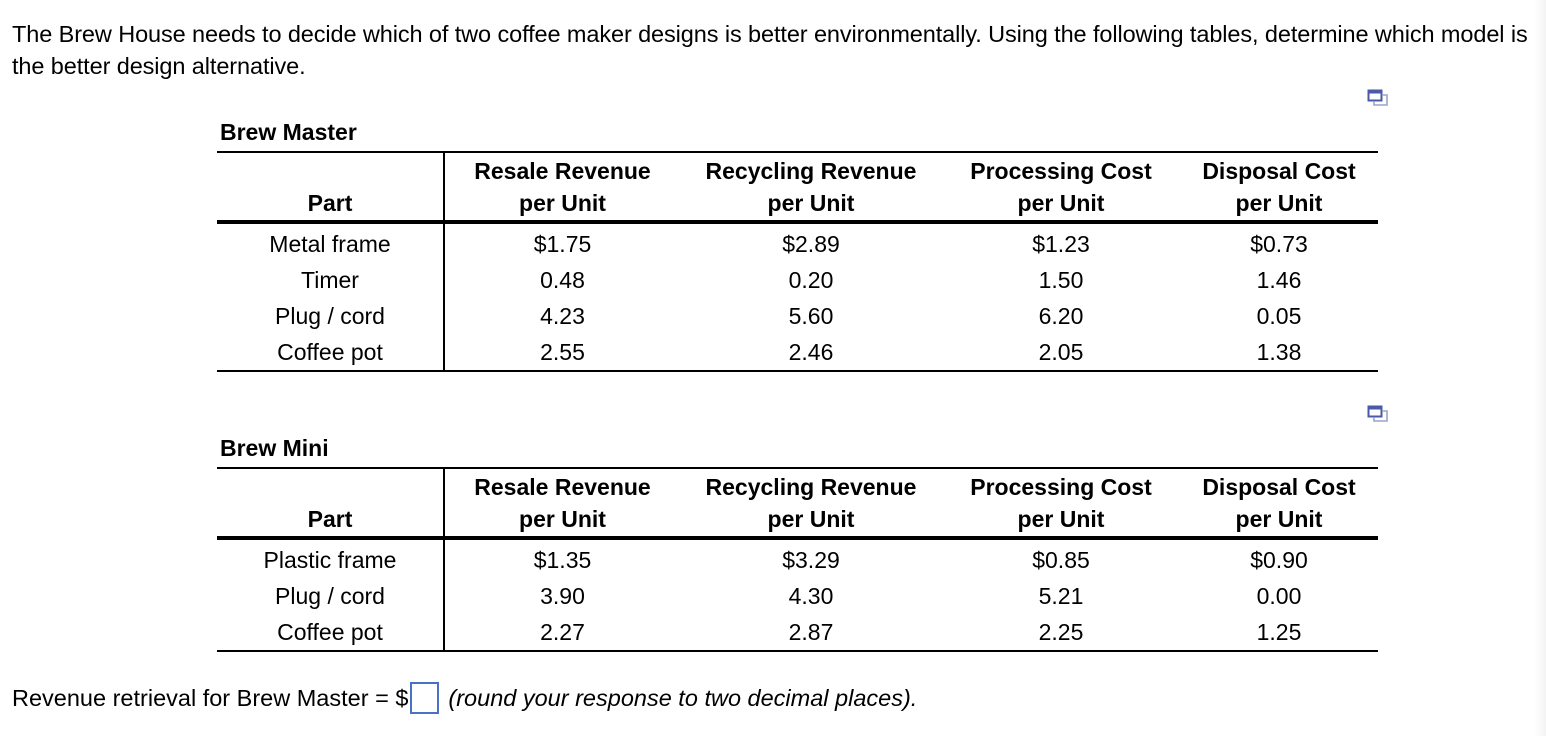  I want to click on cell-resale: 2.55, so click(562, 353).